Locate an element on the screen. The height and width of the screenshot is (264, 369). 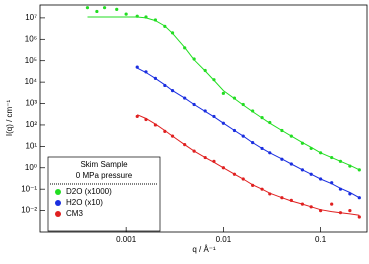
y-tick-label: 10⁶ is located at coordinates (31, 38).